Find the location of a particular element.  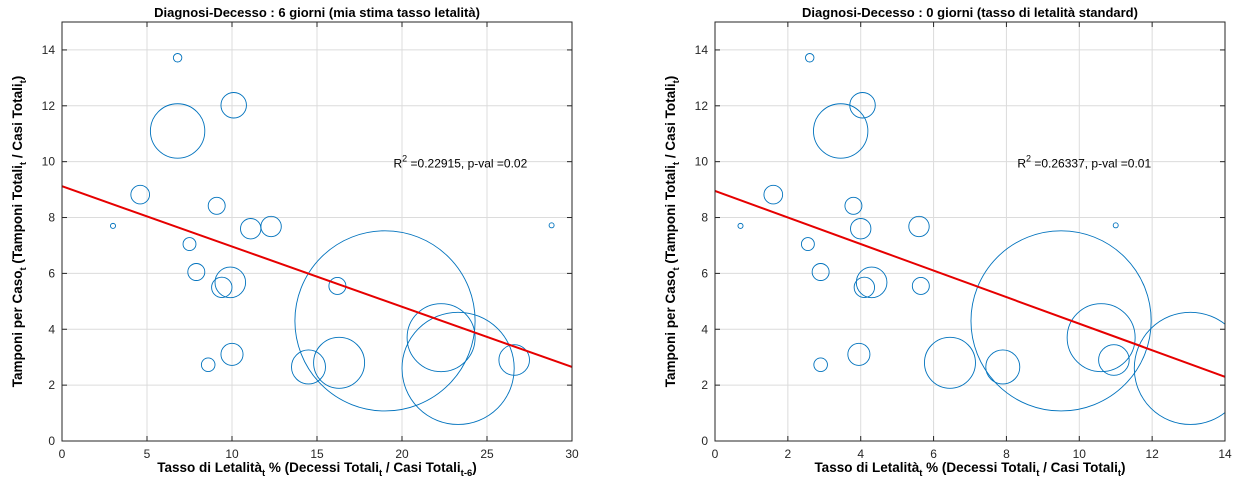

y-label-main: Tamponi per Caso is located at coordinates (17, 329).